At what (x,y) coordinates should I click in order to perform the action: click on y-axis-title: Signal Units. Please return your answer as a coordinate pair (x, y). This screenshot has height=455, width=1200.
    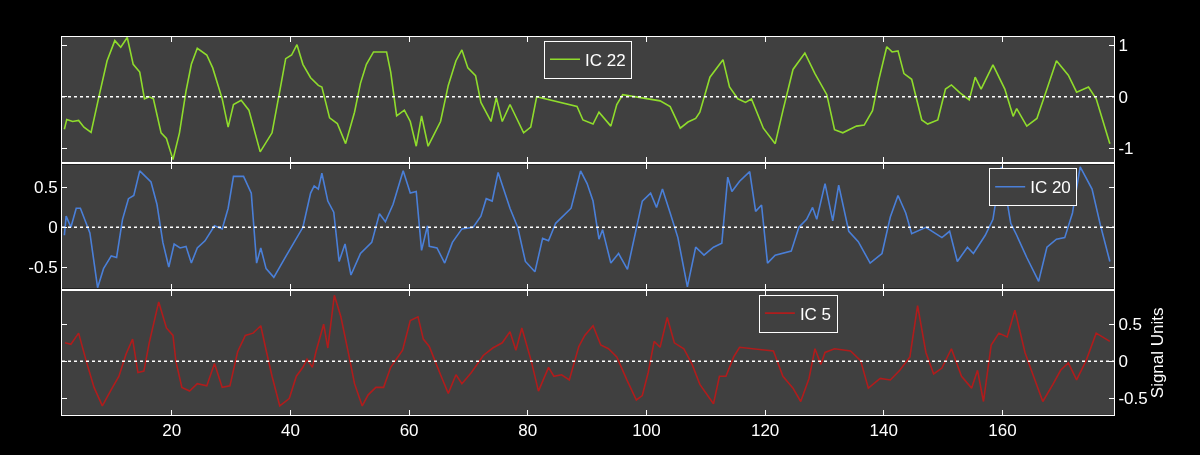
    Looking at the image, I should click on (1157, 353).